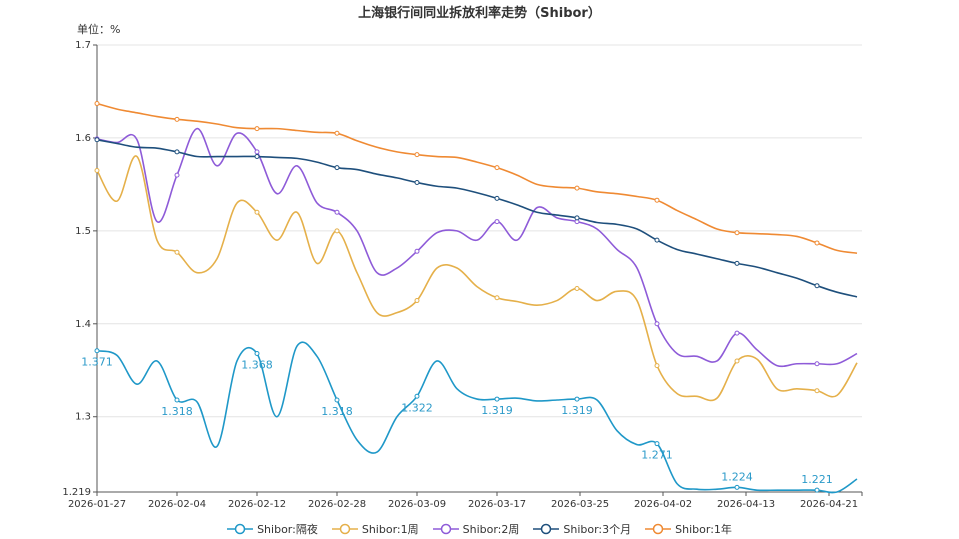  I want to click on y-tick-label: 1.3, so click(83, 417).